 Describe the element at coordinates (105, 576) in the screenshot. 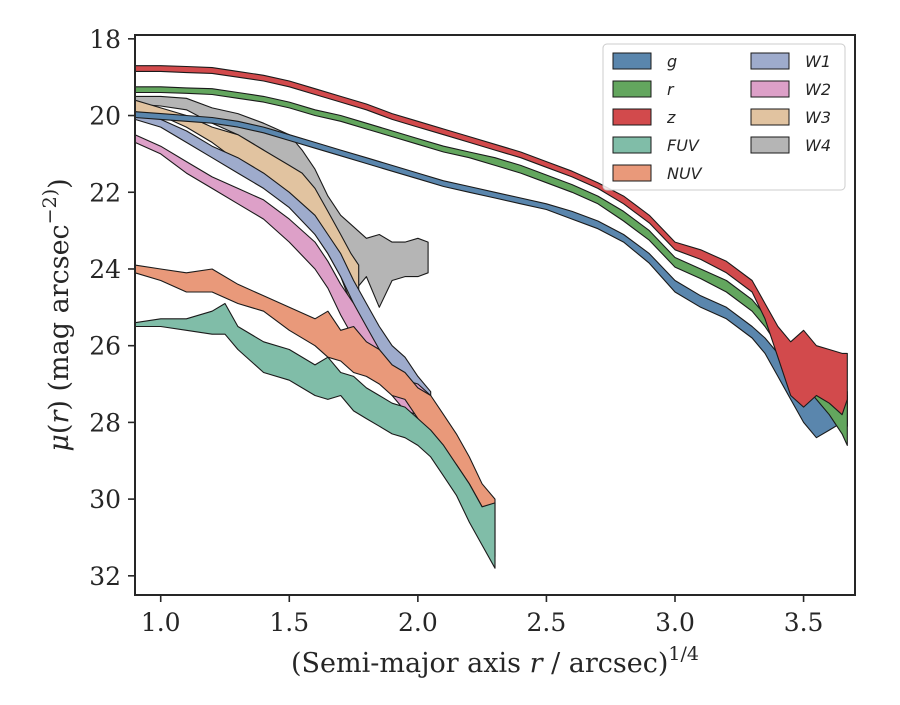

I see `y-tick-label: 32` at that location.